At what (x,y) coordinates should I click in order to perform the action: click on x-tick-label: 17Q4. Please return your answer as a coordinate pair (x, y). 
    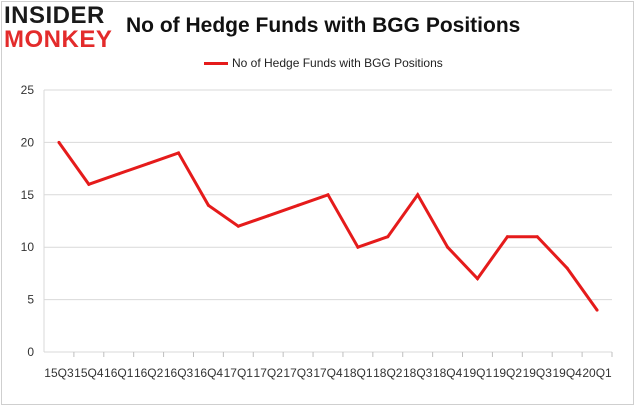
    Looking at the image, I should click on (328, 373).